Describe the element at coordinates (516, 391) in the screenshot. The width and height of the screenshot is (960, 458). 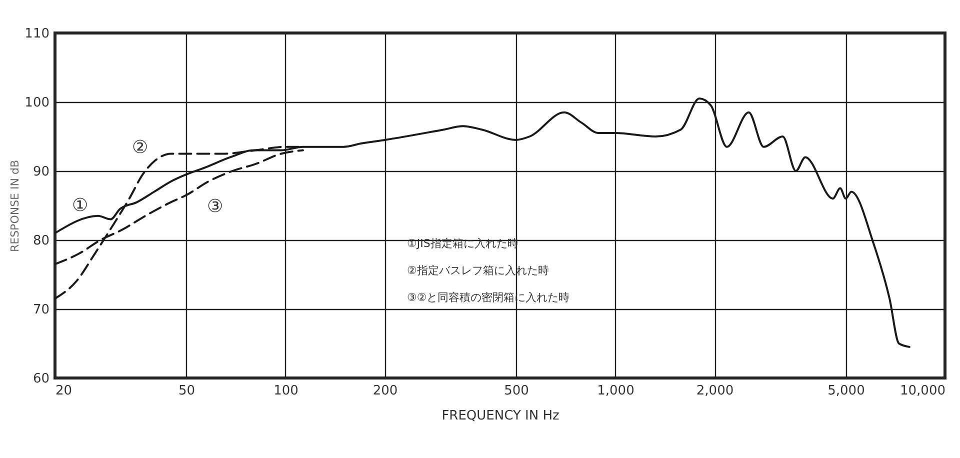
I see `x-tick-label: 500` at that location.